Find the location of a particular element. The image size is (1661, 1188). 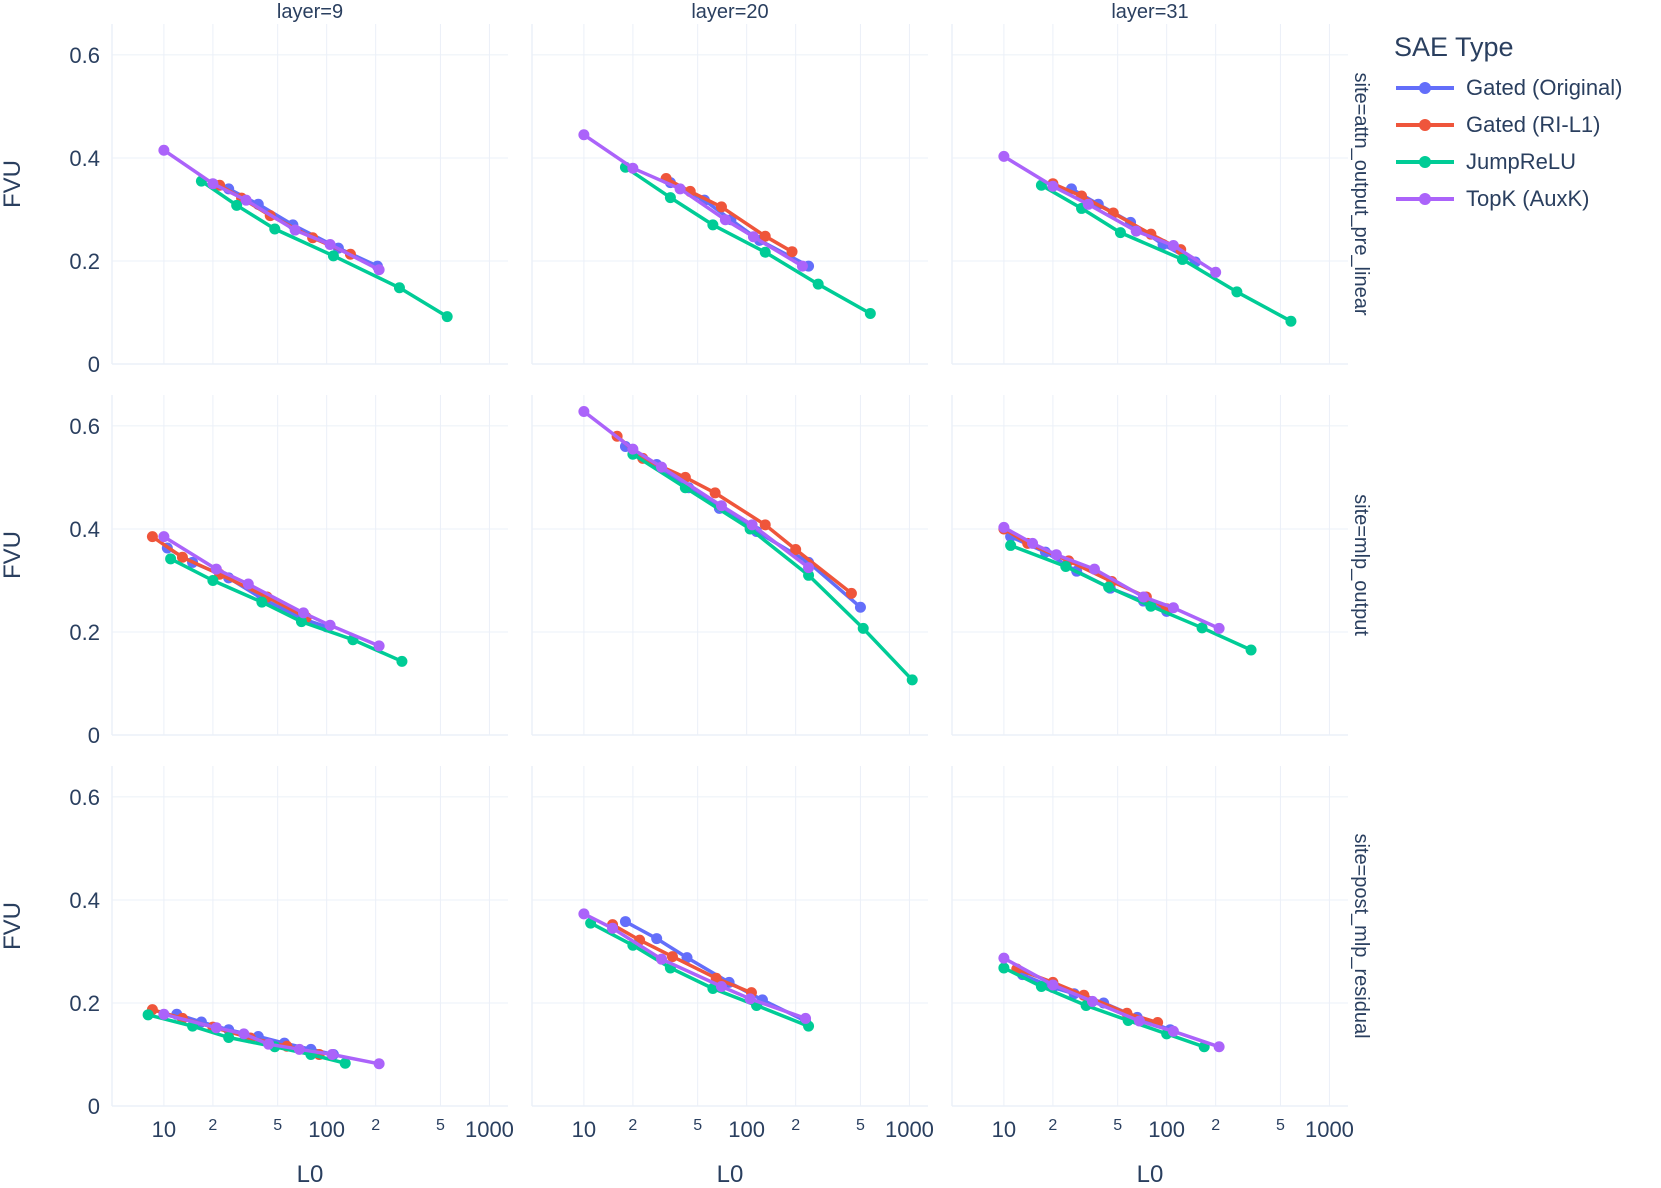

legend-item-topk-auxk: TopK (AuxK) is located at coordinates (1508, 198).